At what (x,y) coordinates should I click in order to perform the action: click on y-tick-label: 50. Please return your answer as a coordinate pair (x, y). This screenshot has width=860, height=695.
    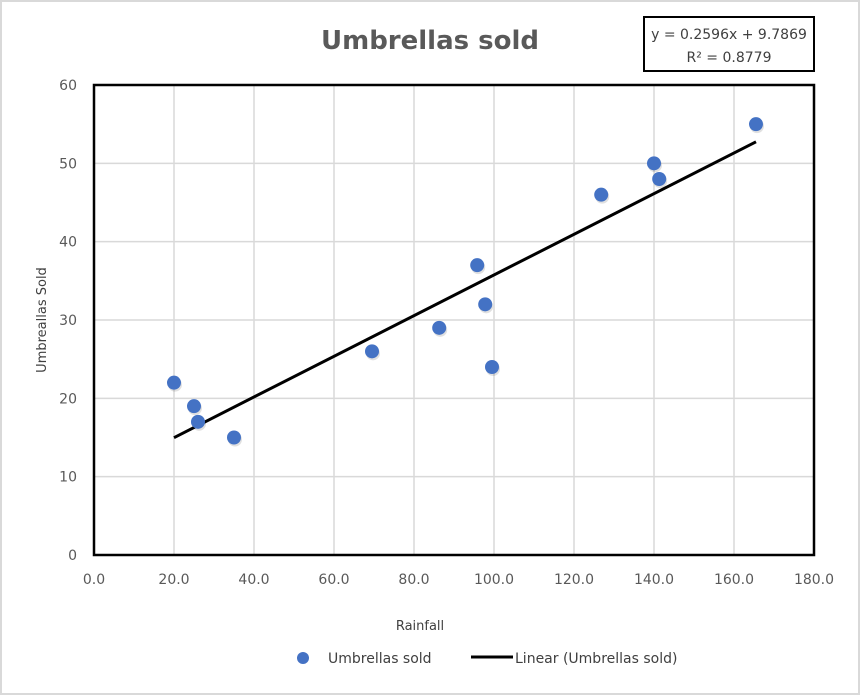
    Looking at the image, I should click on (68, 164).